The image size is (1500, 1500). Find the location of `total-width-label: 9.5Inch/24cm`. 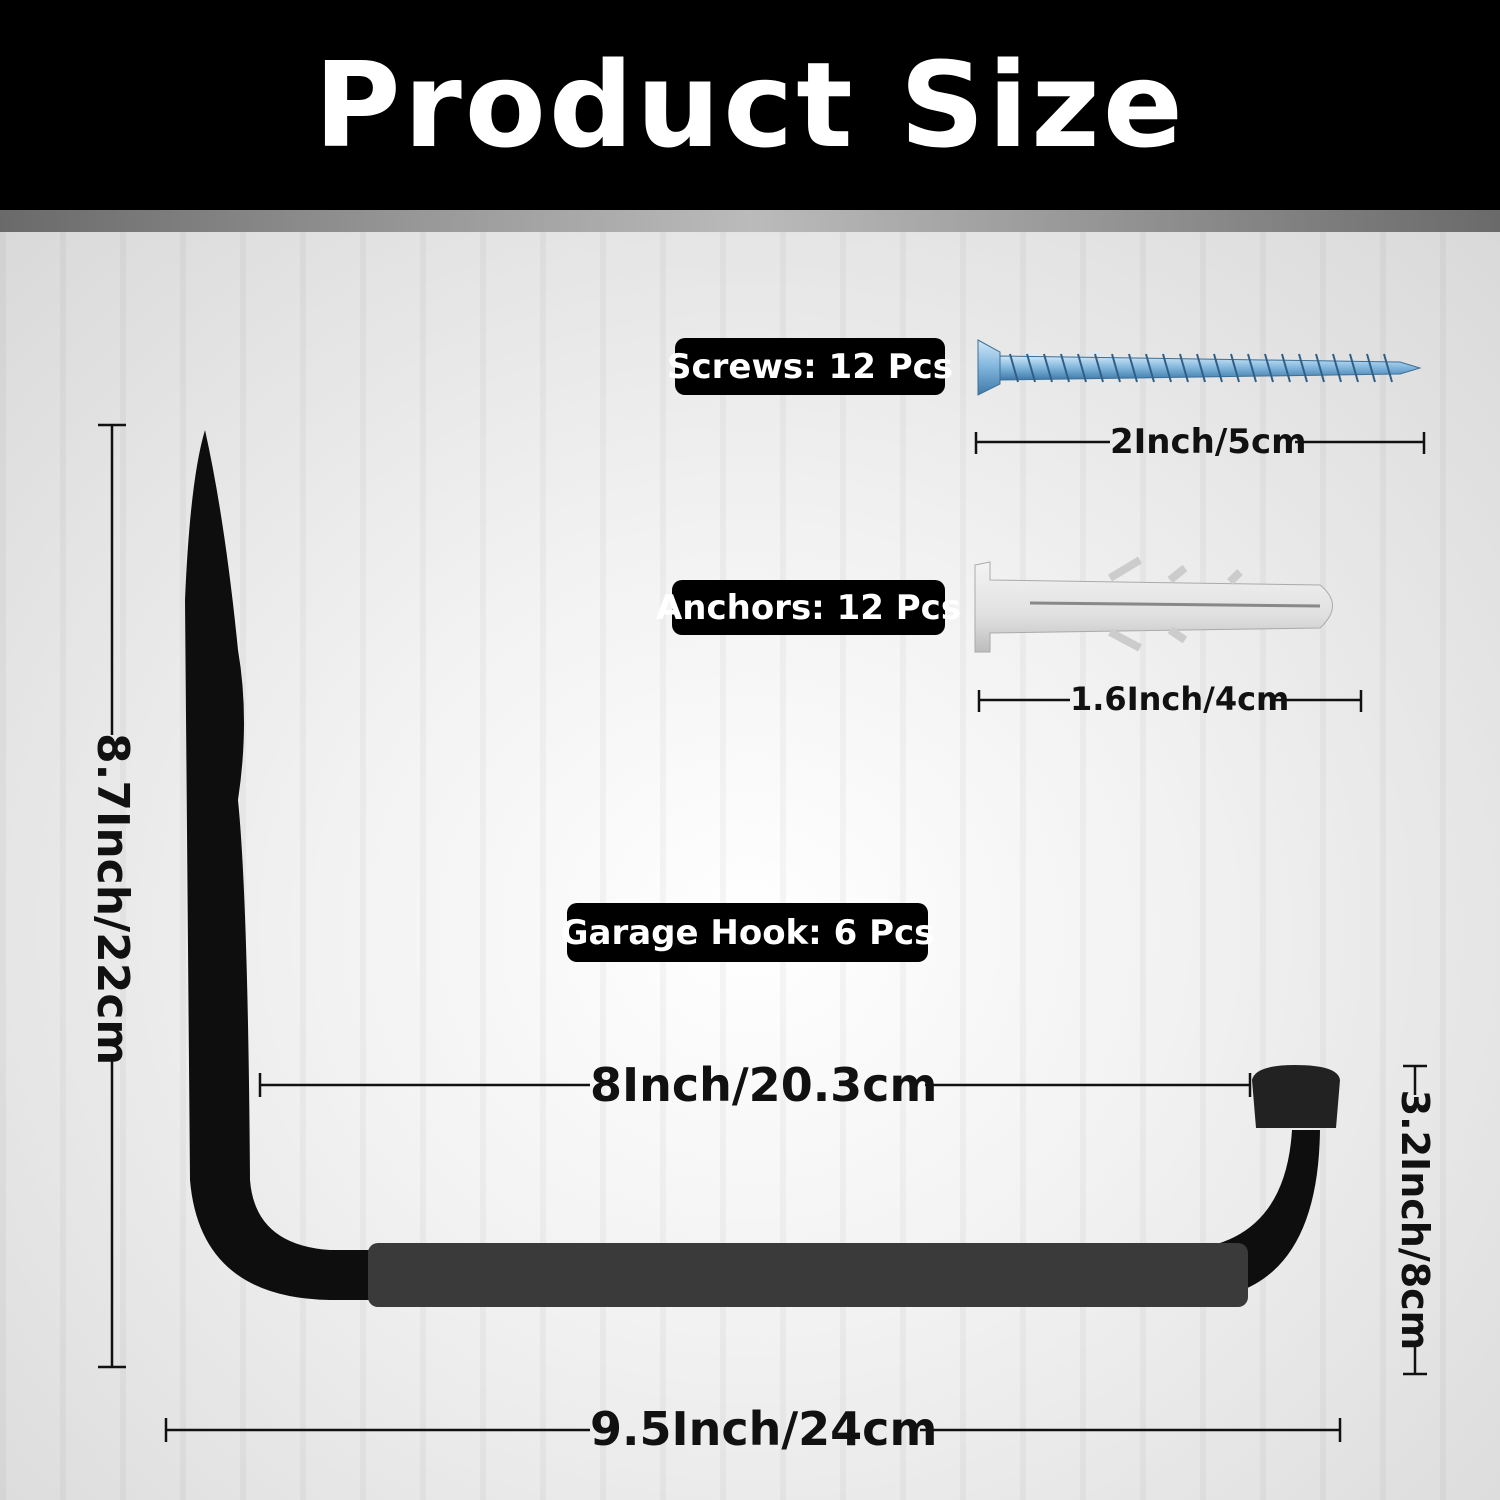

total-width-label: 9.5Inch/24cm is located at coordinates (764, 1429).